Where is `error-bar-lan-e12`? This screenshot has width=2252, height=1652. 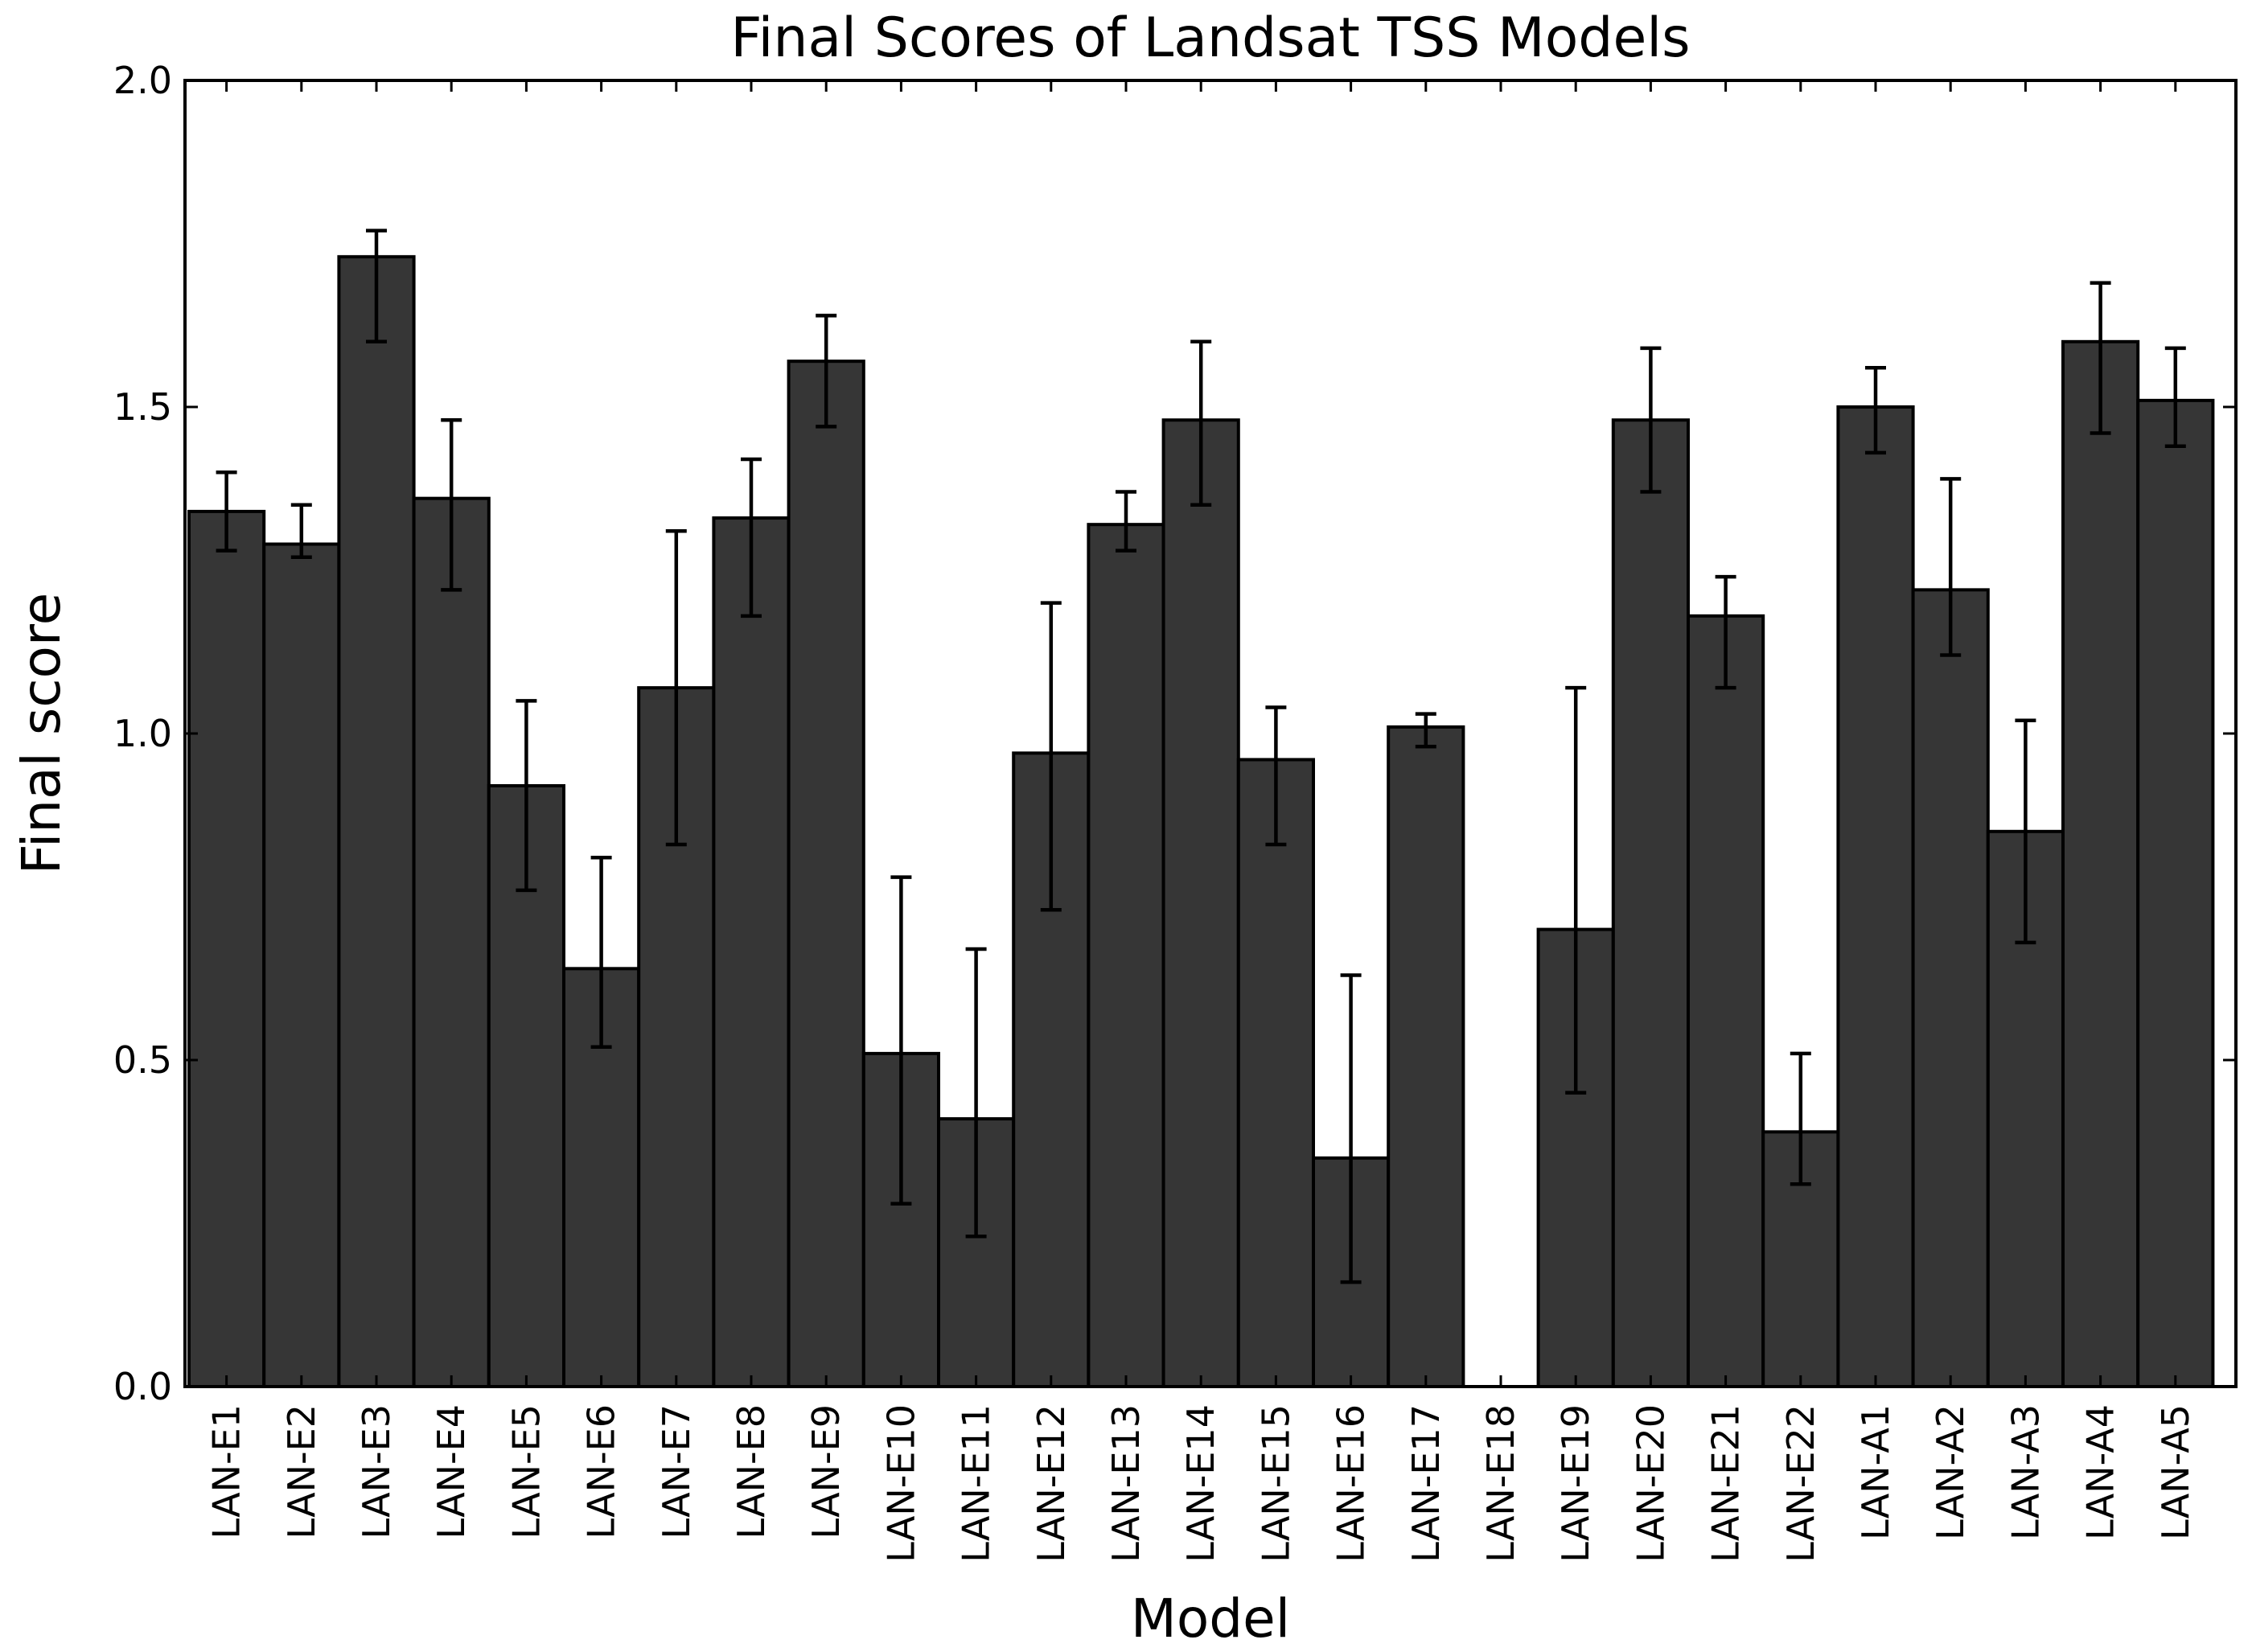 error-bar-lan-e12 is located at coordinates (1051, 756).